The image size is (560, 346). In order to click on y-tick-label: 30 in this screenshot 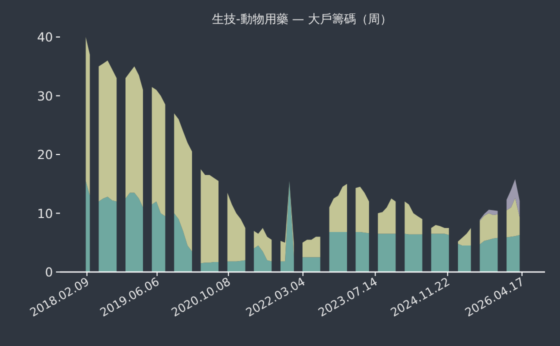, I will do `click(45, 96)`.